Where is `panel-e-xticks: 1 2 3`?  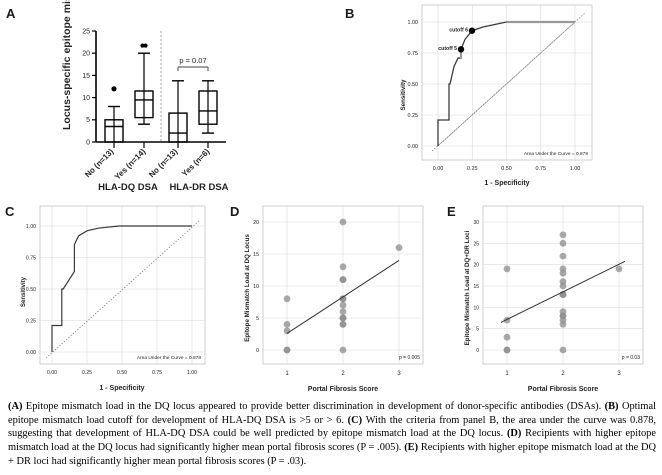 panel-e-xticks: 1 2 3 is located at coordinates (563, 374).